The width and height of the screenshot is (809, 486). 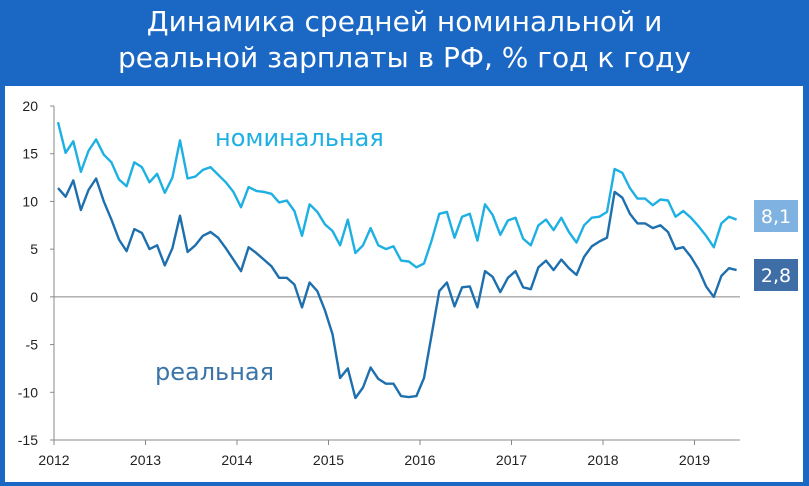 I want to click on x-tick-label: 2016, so click(x=419, y=460).